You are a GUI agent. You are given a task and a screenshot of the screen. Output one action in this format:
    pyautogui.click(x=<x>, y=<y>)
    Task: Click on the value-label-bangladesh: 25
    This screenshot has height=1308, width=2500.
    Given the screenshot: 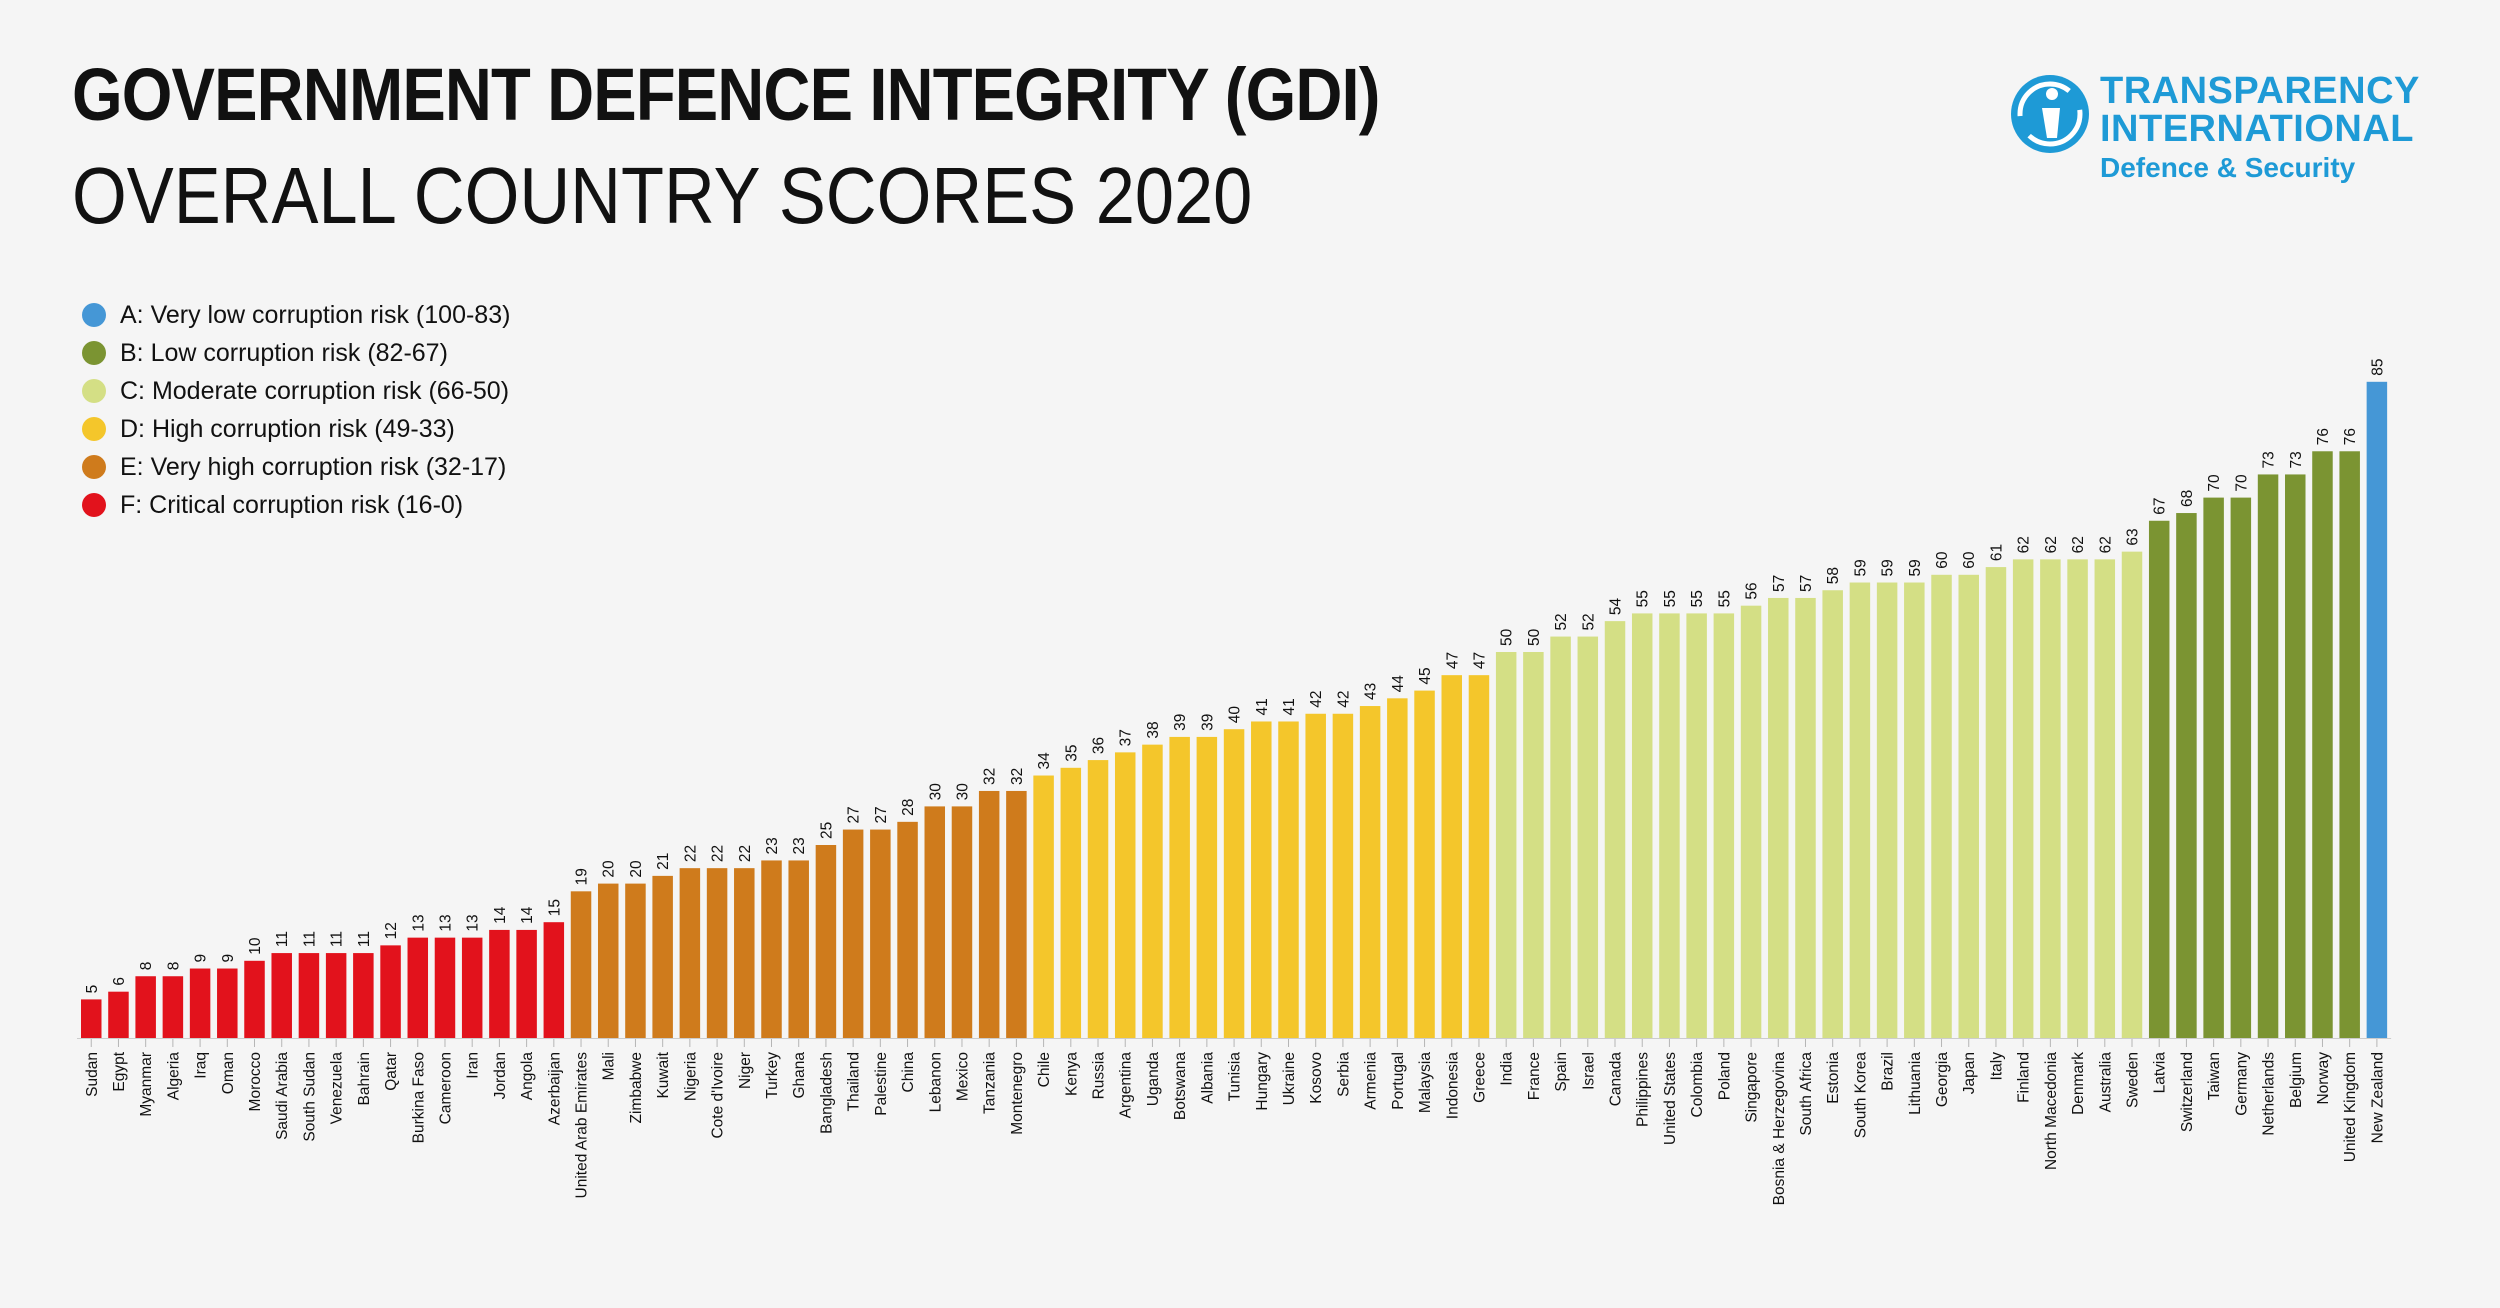 What is the action you would take?
    pyautogui.click(x=826, y=830)
    